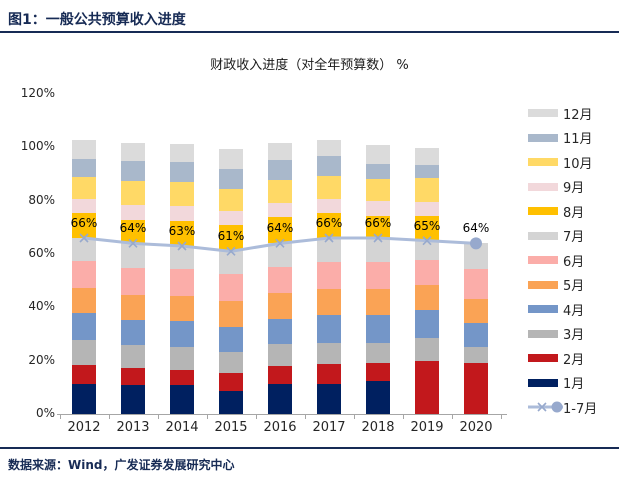 This screenshot has width=619, height=478. I want to click on legend-item-7月: 7月, so click(556, 236).